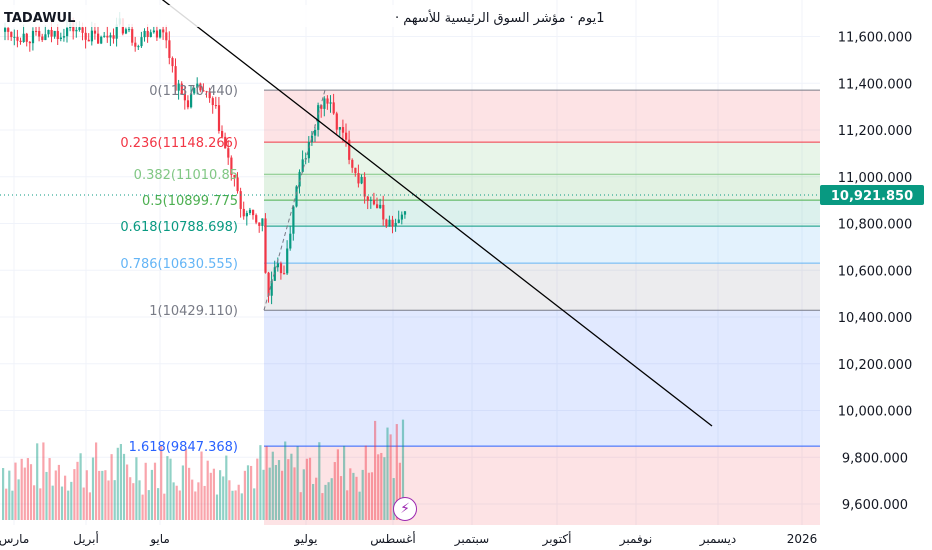  Describe the element at coordinates (875, 412) in the screenshot. I see `y-tick-label: 10,000.000` at that location.